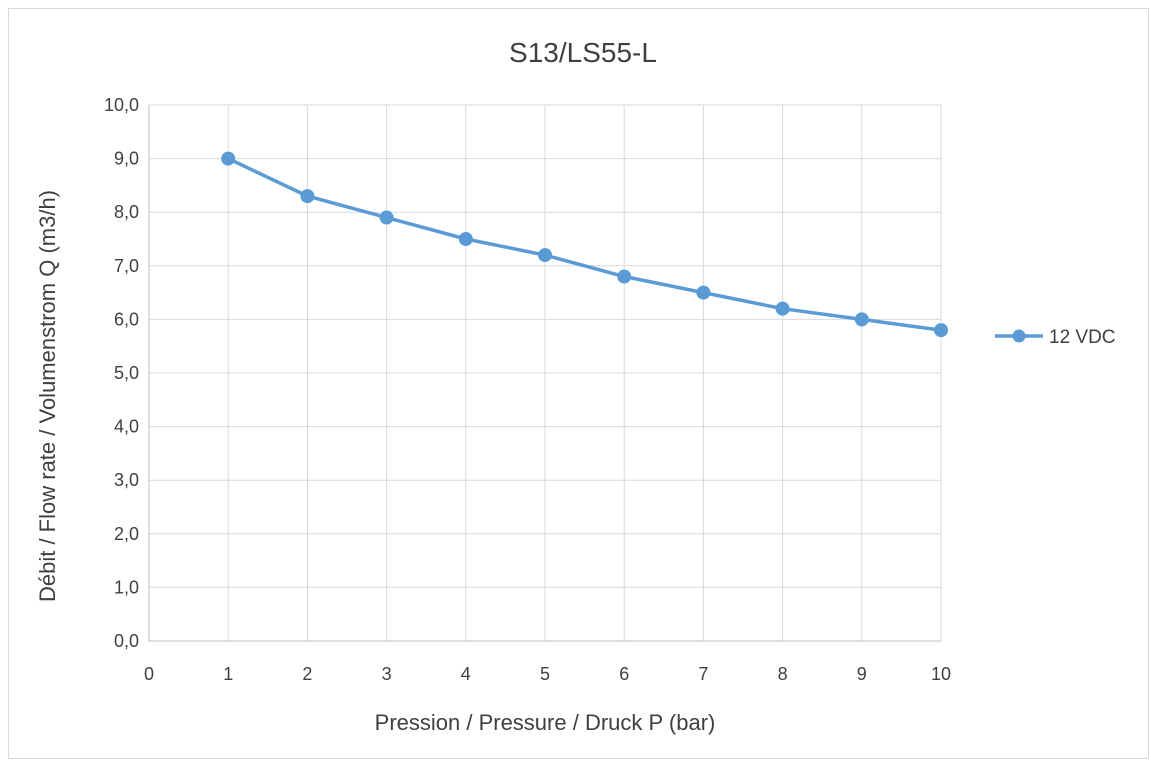 This screenshot has height=761, width=1151. What do you see at coordinates (862, 674) in the screenshot?
I see `x-tick-label: 9` at bounding box center [862, 674].